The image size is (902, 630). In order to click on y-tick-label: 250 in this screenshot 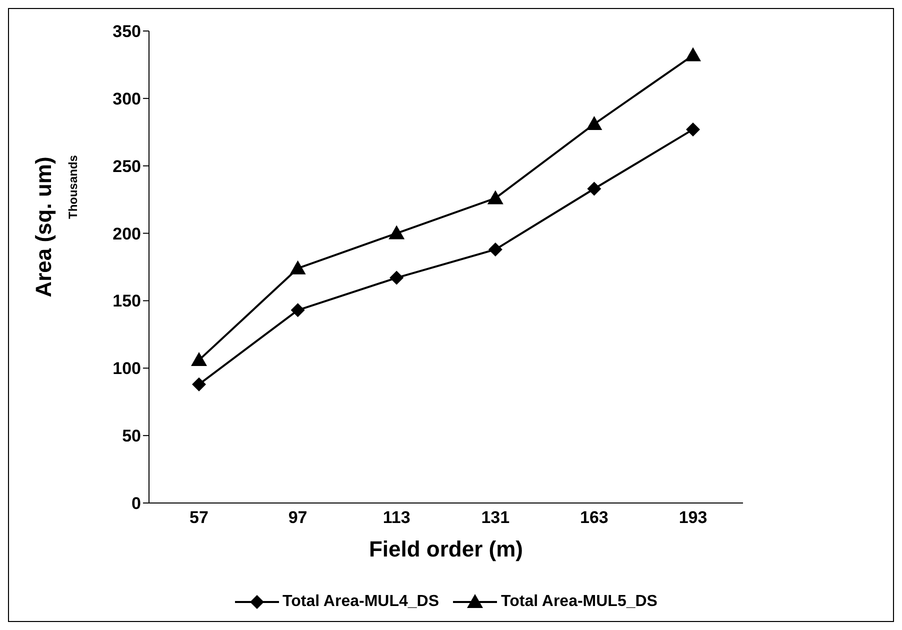, I will do `click(126, 166)`.